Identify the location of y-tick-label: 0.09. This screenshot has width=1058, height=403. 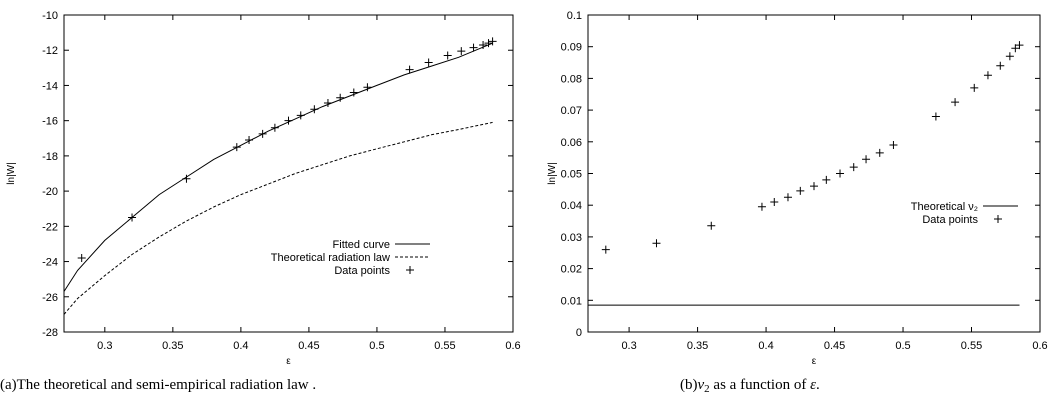
(571, 48).